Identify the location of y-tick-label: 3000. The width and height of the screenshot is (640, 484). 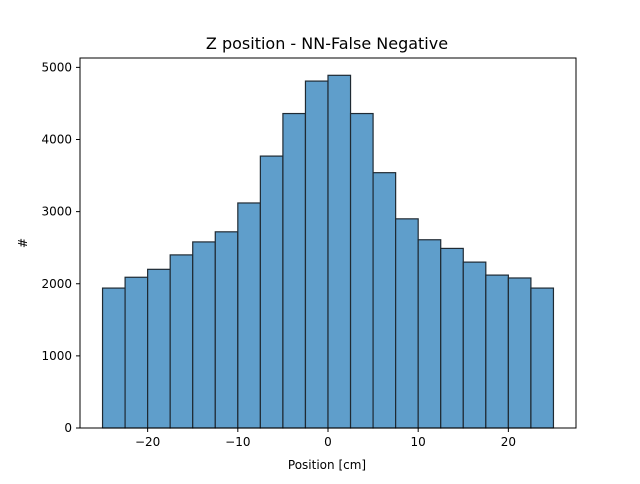
(56, 212).